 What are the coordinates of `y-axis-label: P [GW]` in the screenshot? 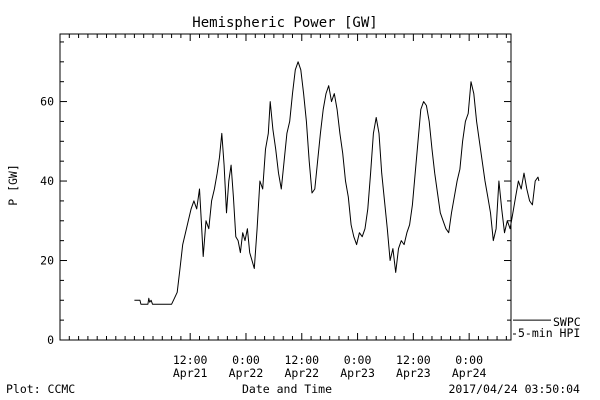 It's located at (13, 185).